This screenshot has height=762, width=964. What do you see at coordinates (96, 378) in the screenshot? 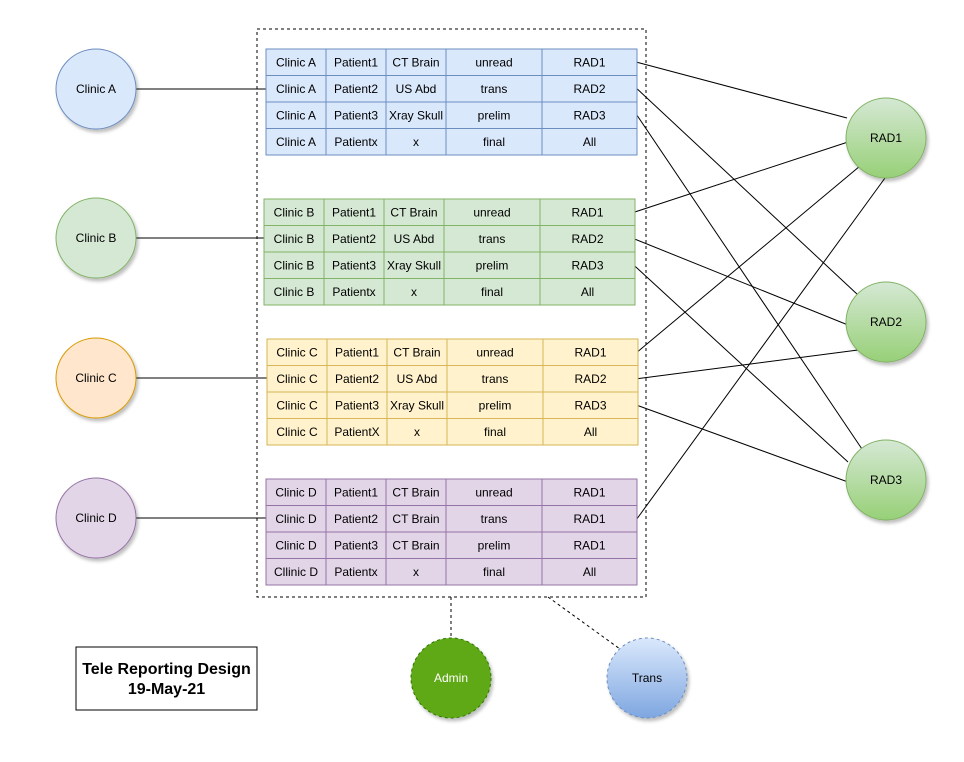
I see `clinic-node-c: Clinic C` at bounding box center [96, 378].